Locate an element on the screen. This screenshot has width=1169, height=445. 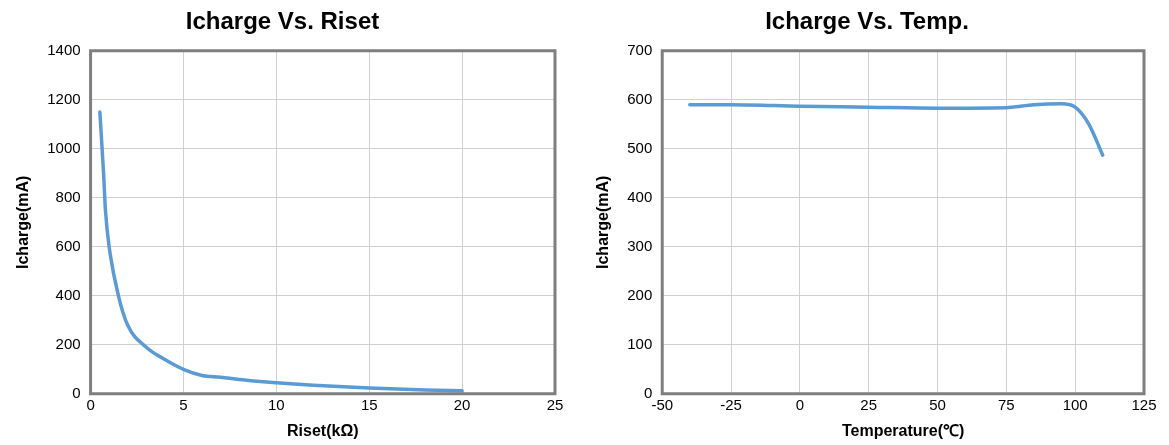
x-tick-label: -50 is located at coordinates (662, 404).